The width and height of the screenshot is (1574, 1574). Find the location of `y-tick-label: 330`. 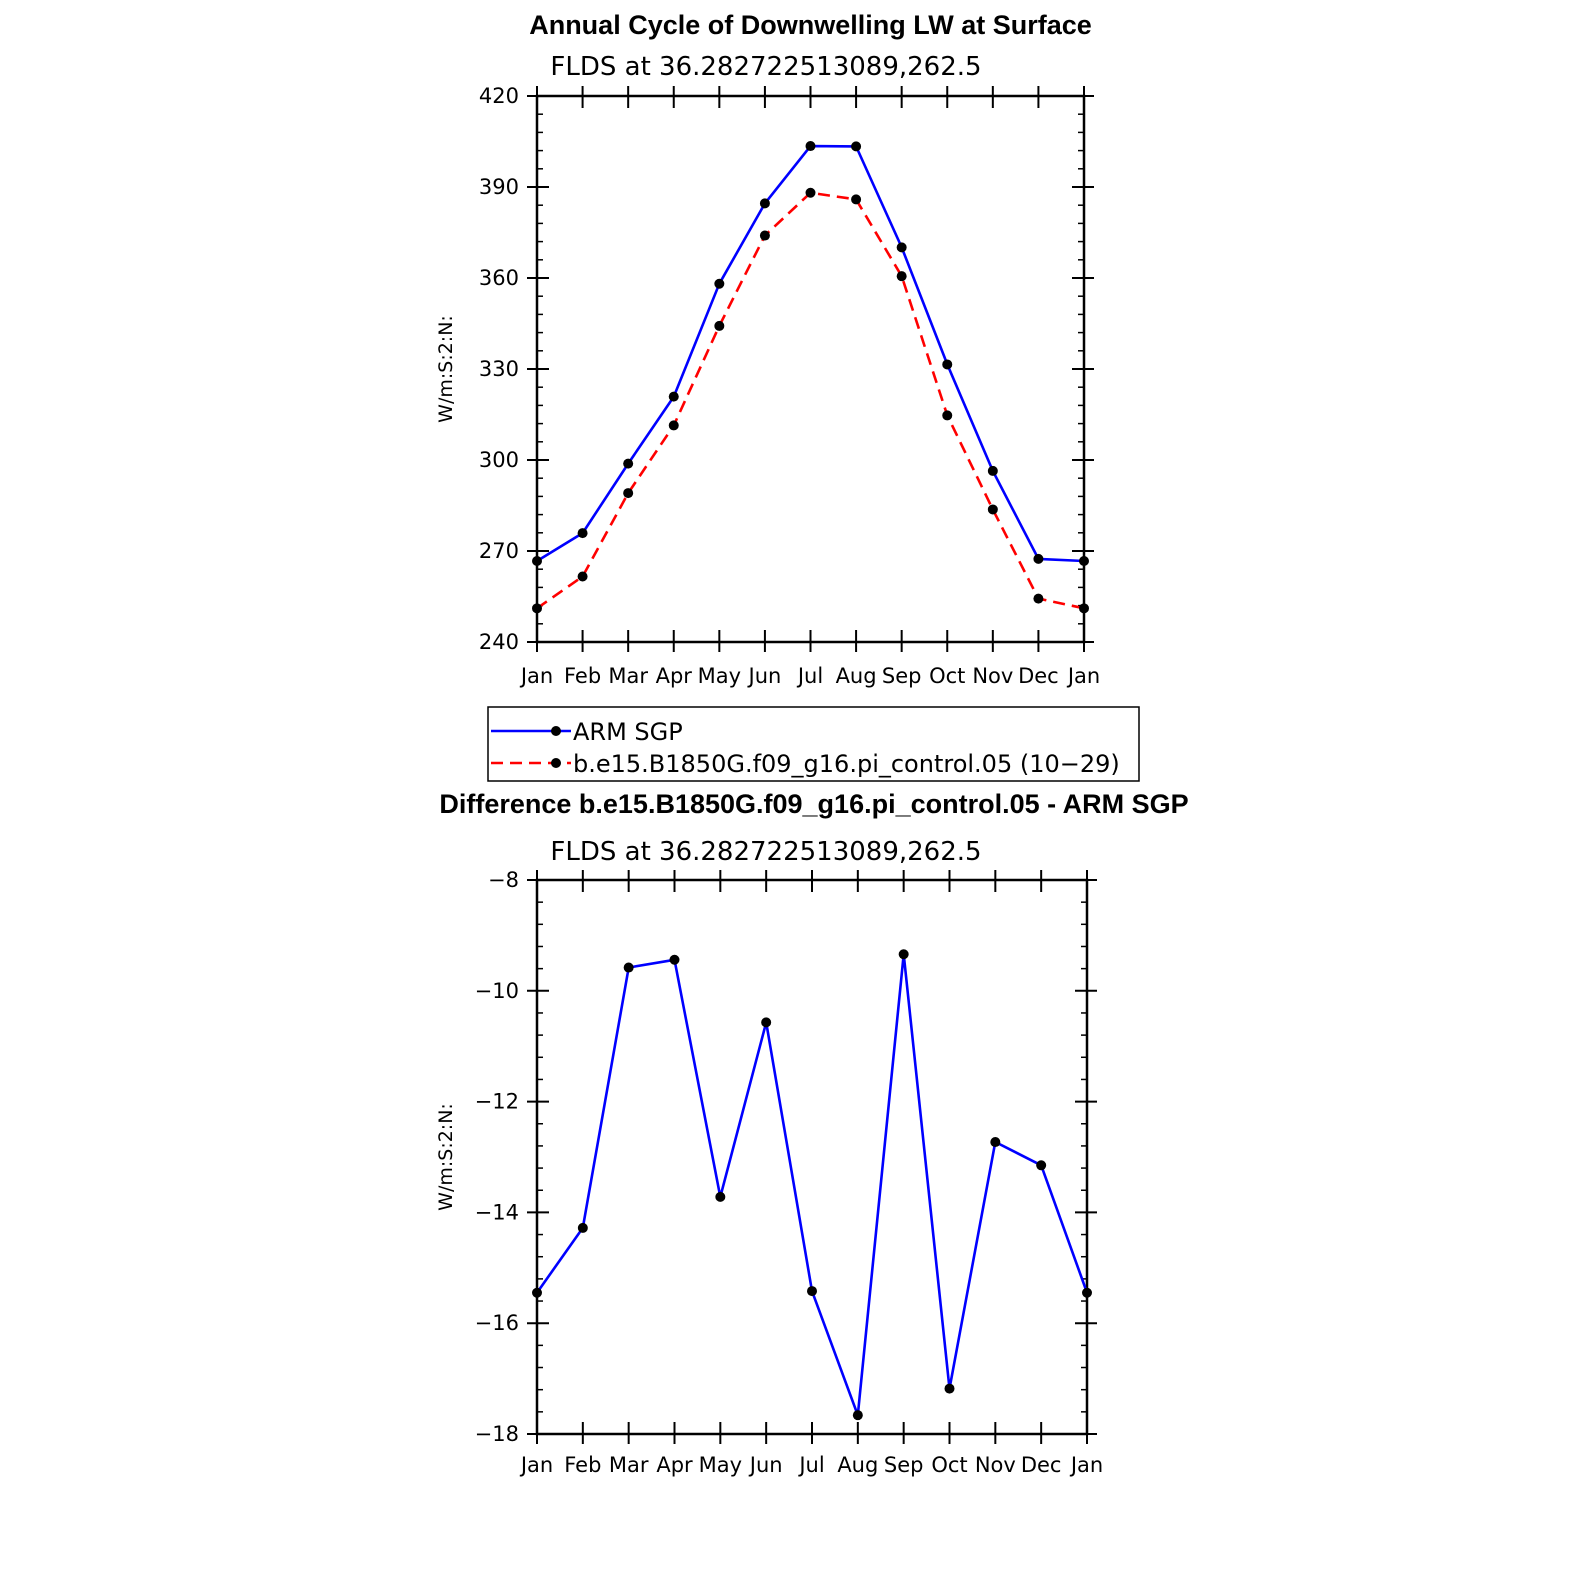

y-tick-label: 330 is located at coordinates (499, 369).